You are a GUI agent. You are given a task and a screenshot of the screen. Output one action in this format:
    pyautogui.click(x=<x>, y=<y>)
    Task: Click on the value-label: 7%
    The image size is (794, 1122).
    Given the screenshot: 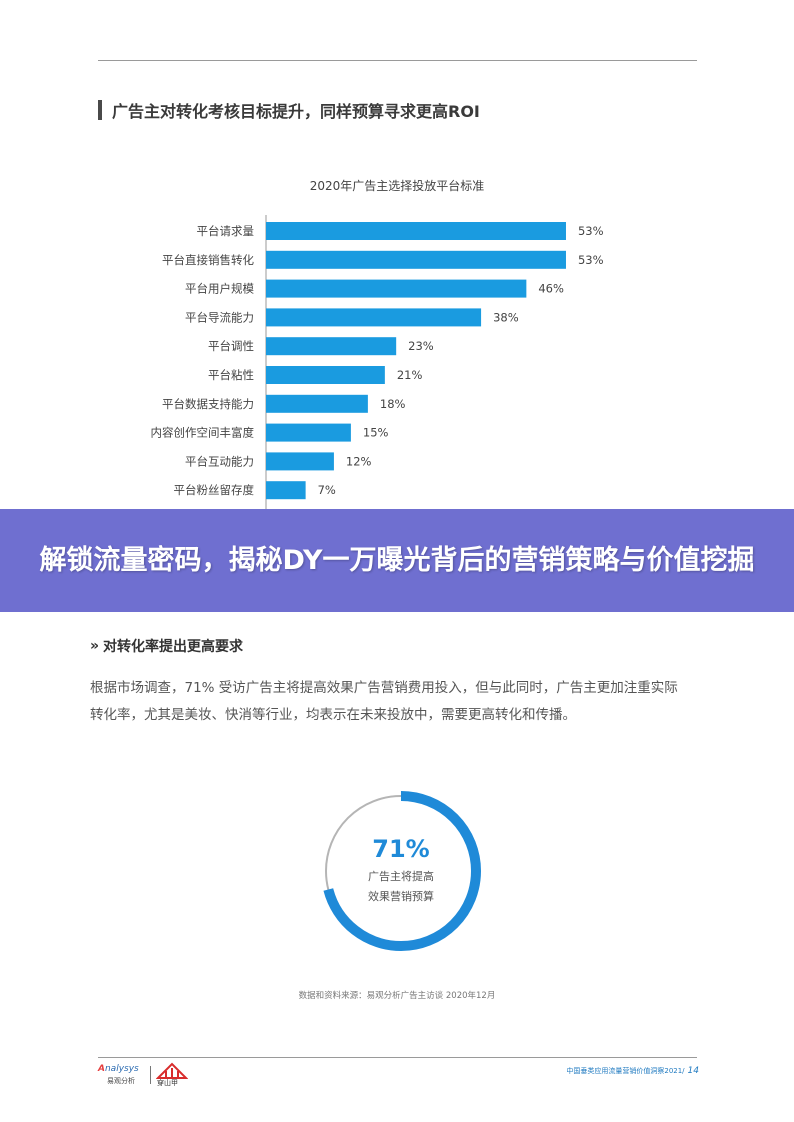 What is the action you would take?
    pyautogui.click(x=327, y=490)
    